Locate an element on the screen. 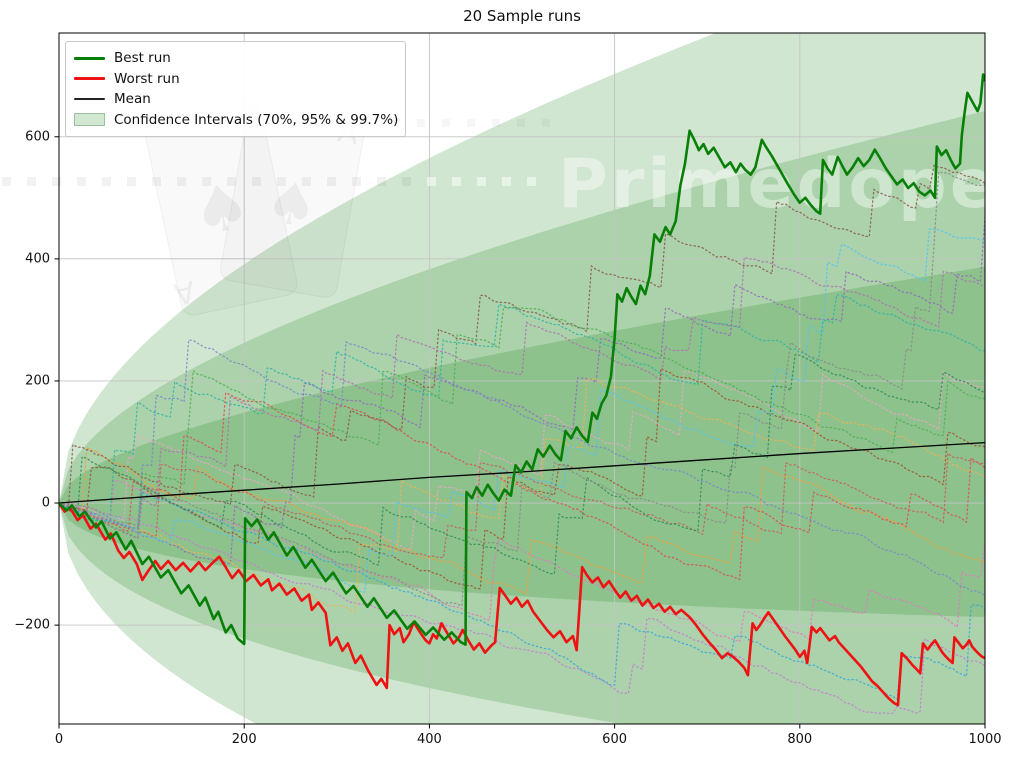 The image size is (1014, 759). legend-label: Best run is located at coordinates (142, 58).